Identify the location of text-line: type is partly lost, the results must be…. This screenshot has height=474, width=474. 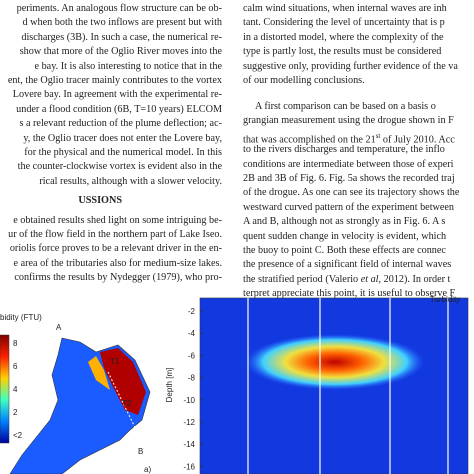
(342, 52).